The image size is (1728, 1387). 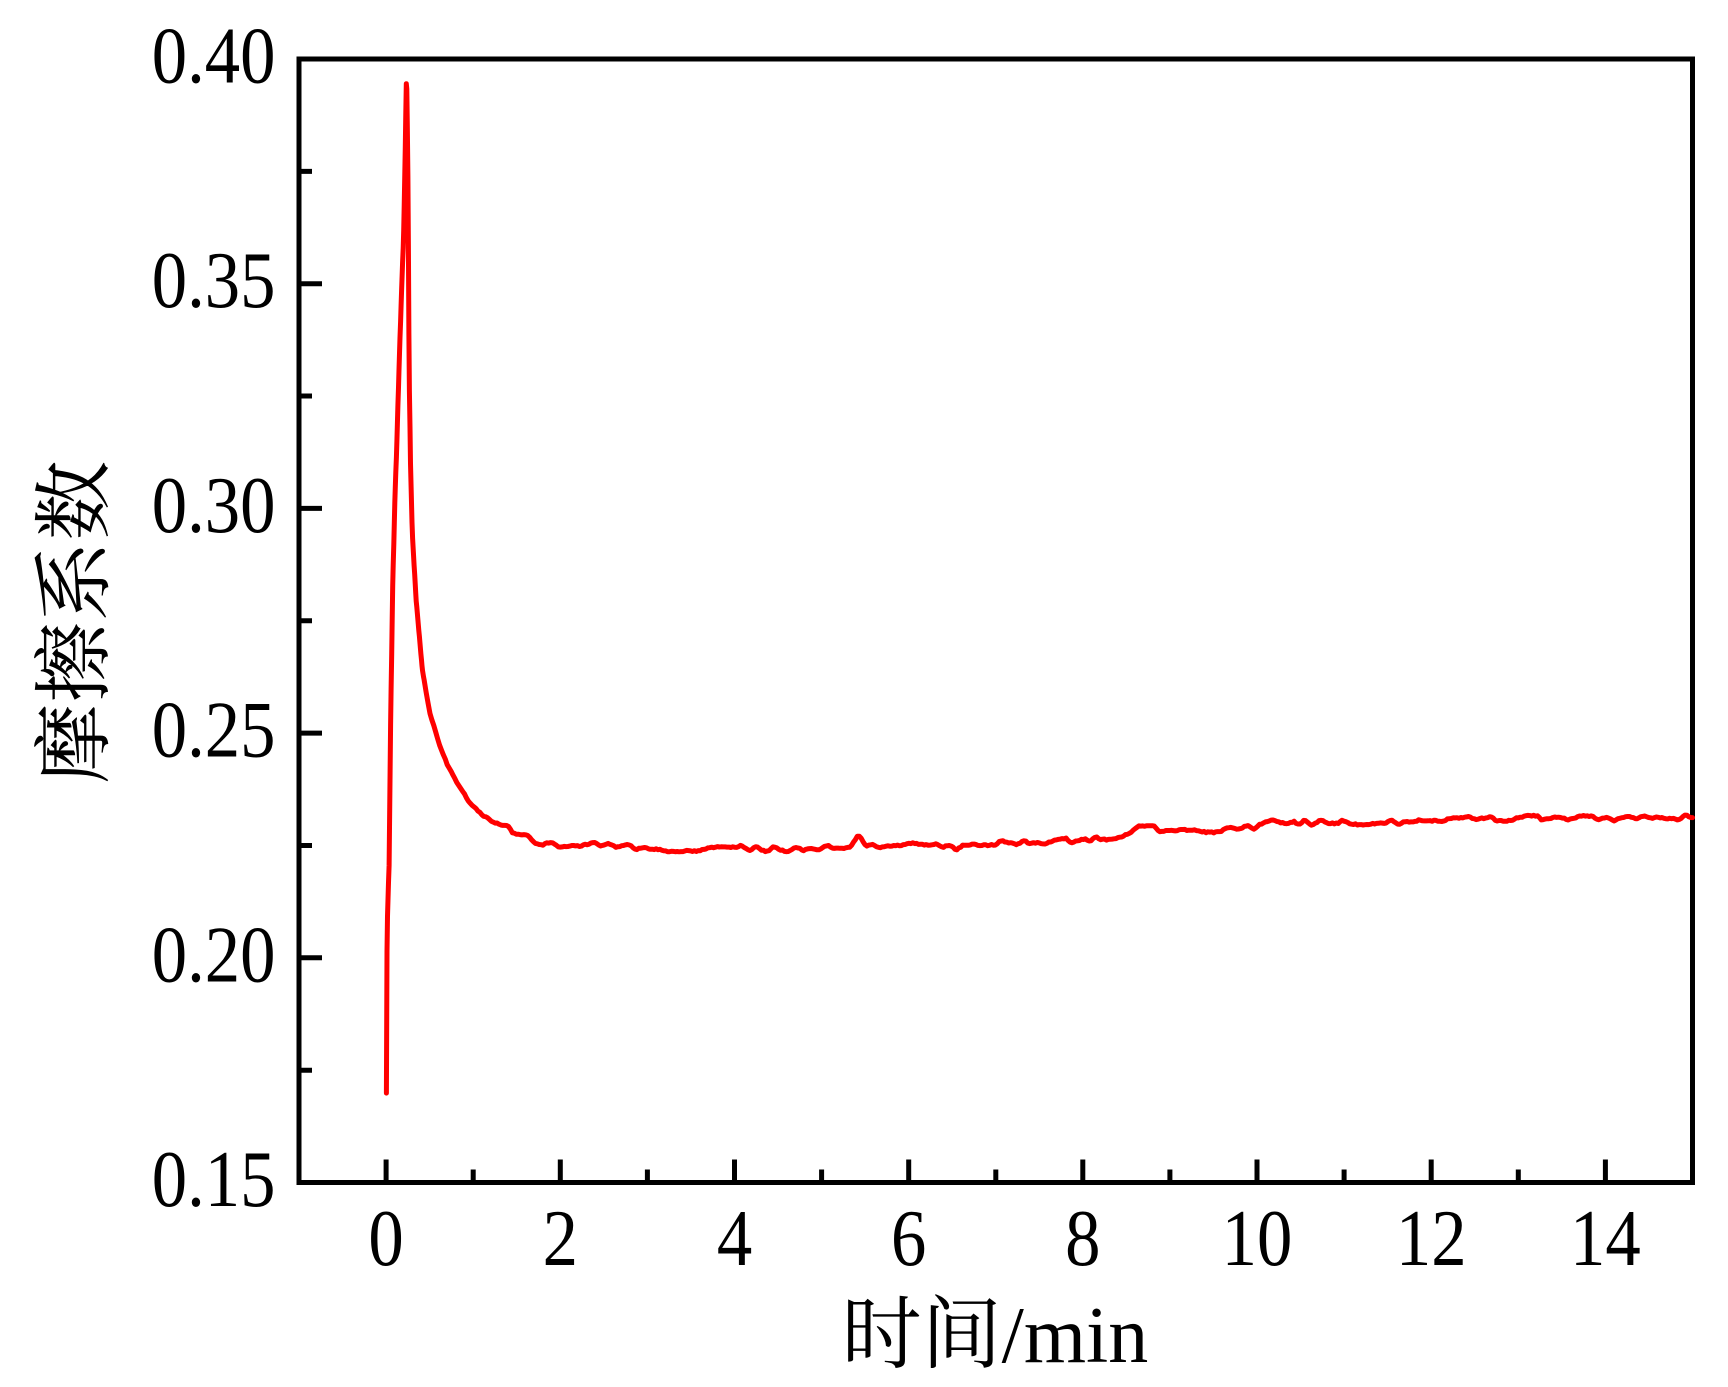 What do you see at coordinates (214, 731) in the screenshot?
I see `svg-text: 0.25` at bounding box center [214, 731].